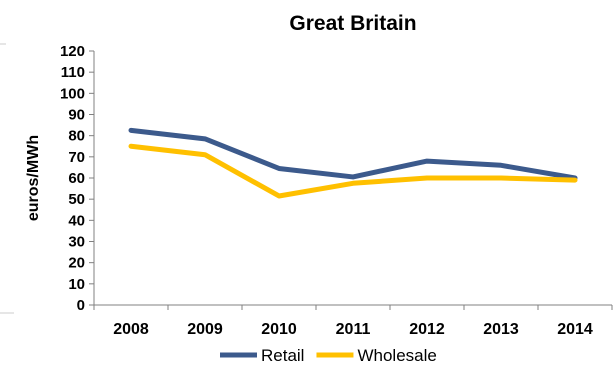 Image resolution: width=613 pixels, height=371 pixels. Describe the element at coordinates (328, 355) in the screenshot. I see `legend: Retail Wholesale` at that location.